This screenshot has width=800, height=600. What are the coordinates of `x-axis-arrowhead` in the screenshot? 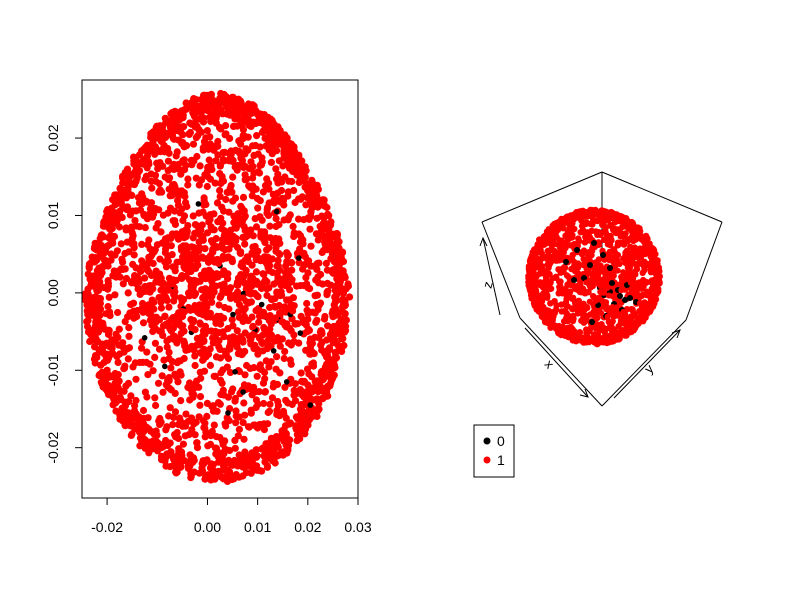 It's located at (584, 393).